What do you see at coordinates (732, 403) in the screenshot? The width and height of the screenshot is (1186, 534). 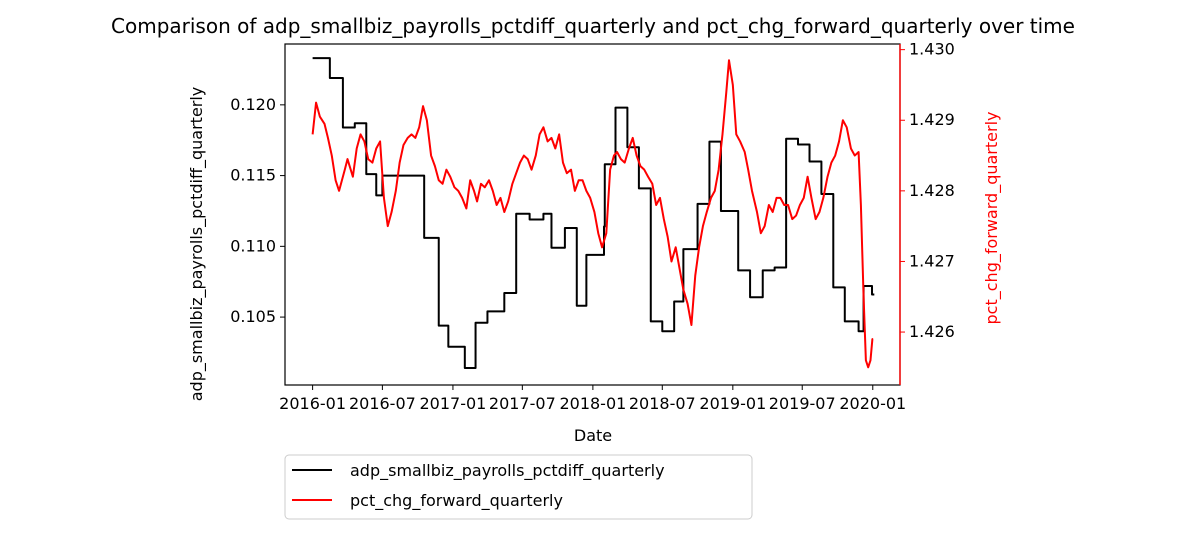 I see `x-tick-label: 2019-01` at bounding box center [732, 403].